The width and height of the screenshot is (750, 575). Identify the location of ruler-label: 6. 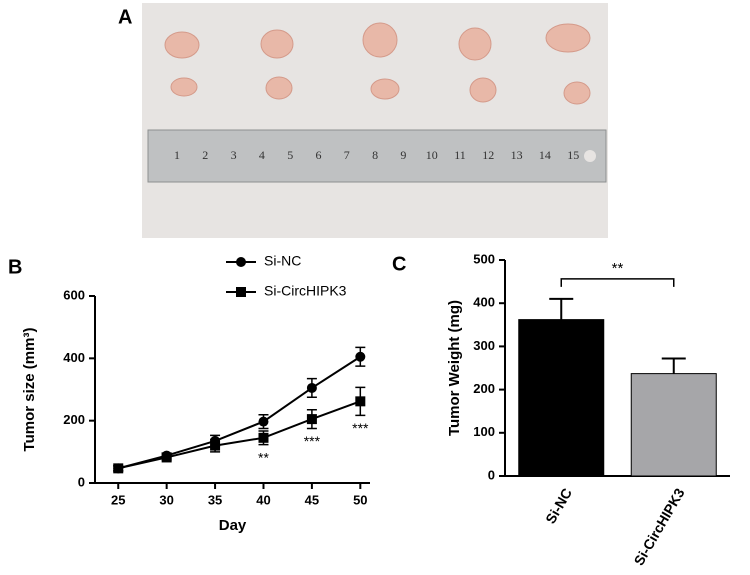
(319, 155).